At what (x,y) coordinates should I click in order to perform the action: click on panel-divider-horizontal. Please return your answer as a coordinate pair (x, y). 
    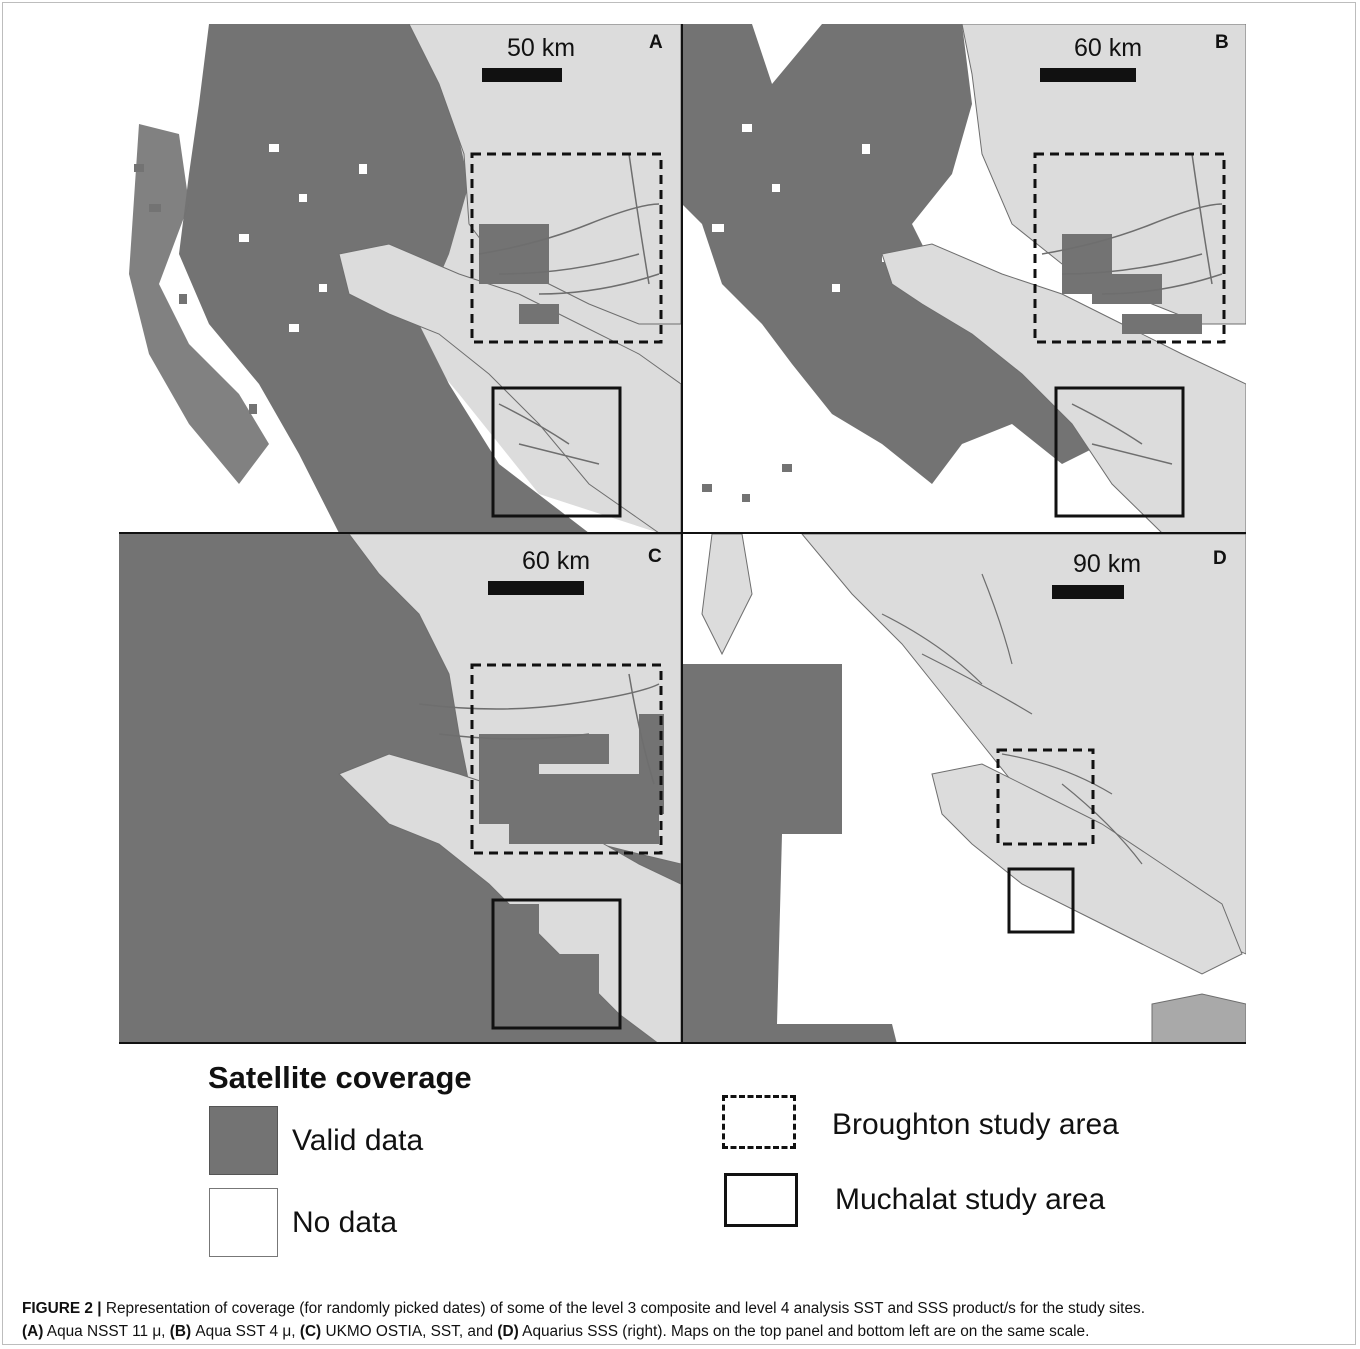
    Looking at the image, I should click on (682, 533).